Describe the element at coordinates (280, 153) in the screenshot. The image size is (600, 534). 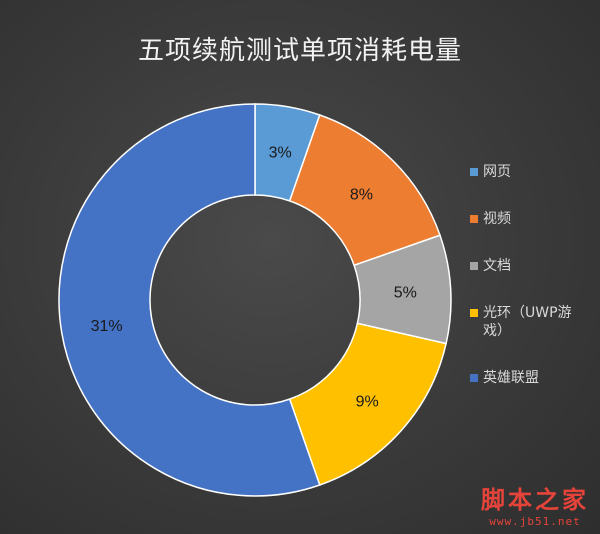
I see `data-label: 3%` at that location.